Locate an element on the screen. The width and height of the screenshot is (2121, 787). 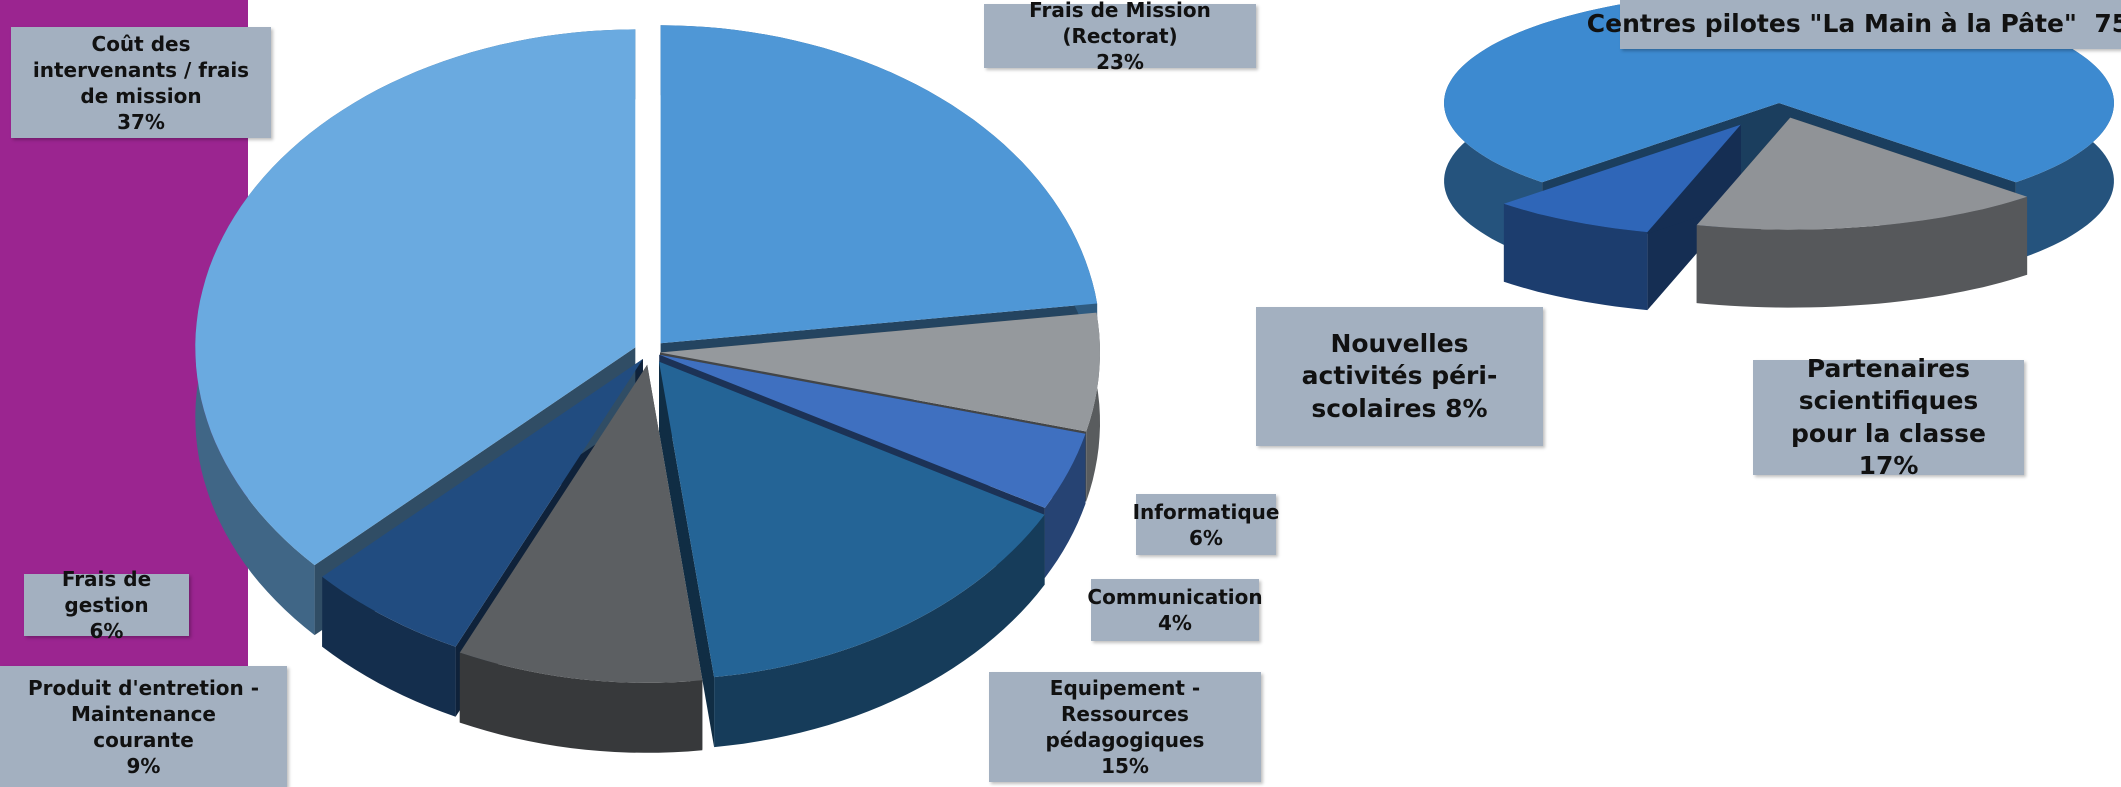
data-label: Frais de gestion 6% is located at coordinates (106, 605).